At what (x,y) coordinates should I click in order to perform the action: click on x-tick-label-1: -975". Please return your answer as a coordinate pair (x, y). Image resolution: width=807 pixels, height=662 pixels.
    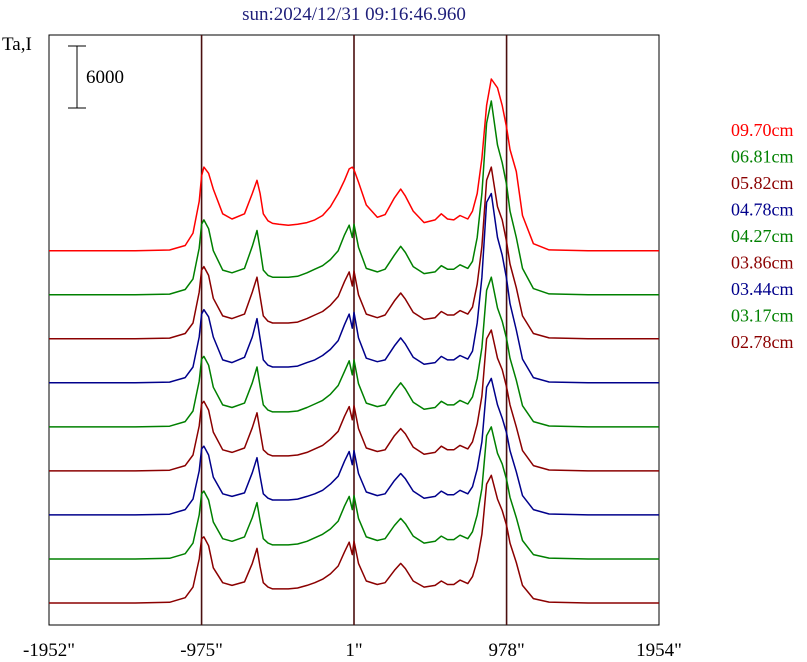
    Looking at the image, I should click on (201, 650).